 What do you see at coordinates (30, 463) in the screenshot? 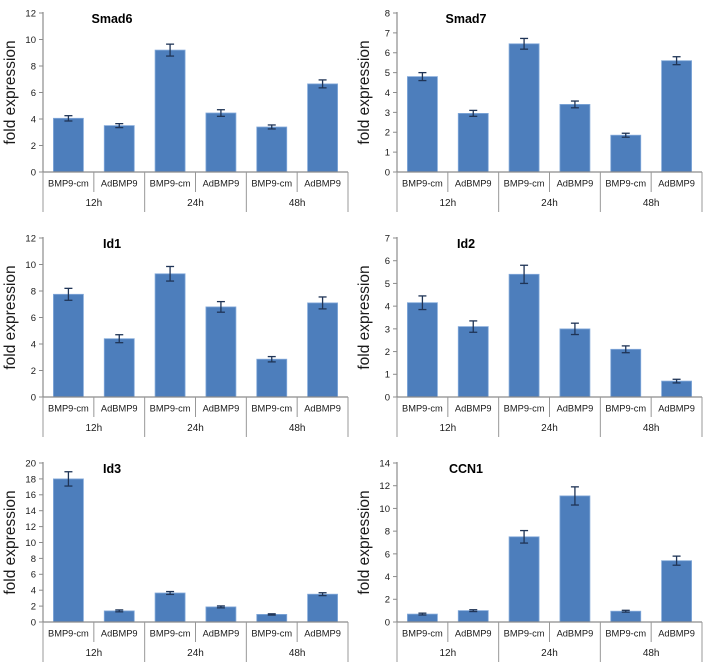
I see `y-tick-label: 20` at bounding box center [30, 463].